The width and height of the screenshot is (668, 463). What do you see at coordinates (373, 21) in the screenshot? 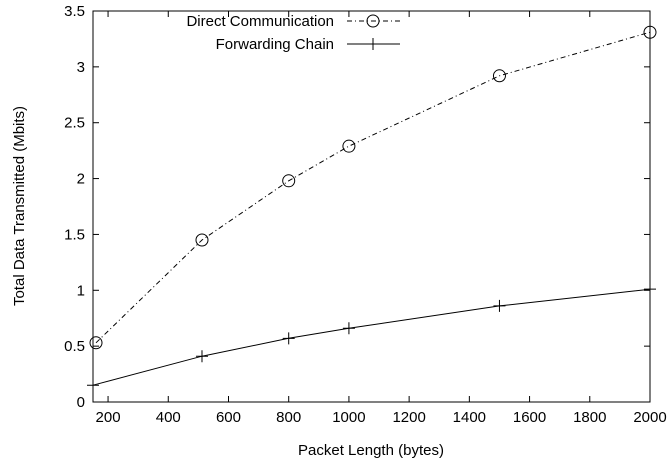
I see `legend-marker-direct-communication` at bounding box center [373, 21].